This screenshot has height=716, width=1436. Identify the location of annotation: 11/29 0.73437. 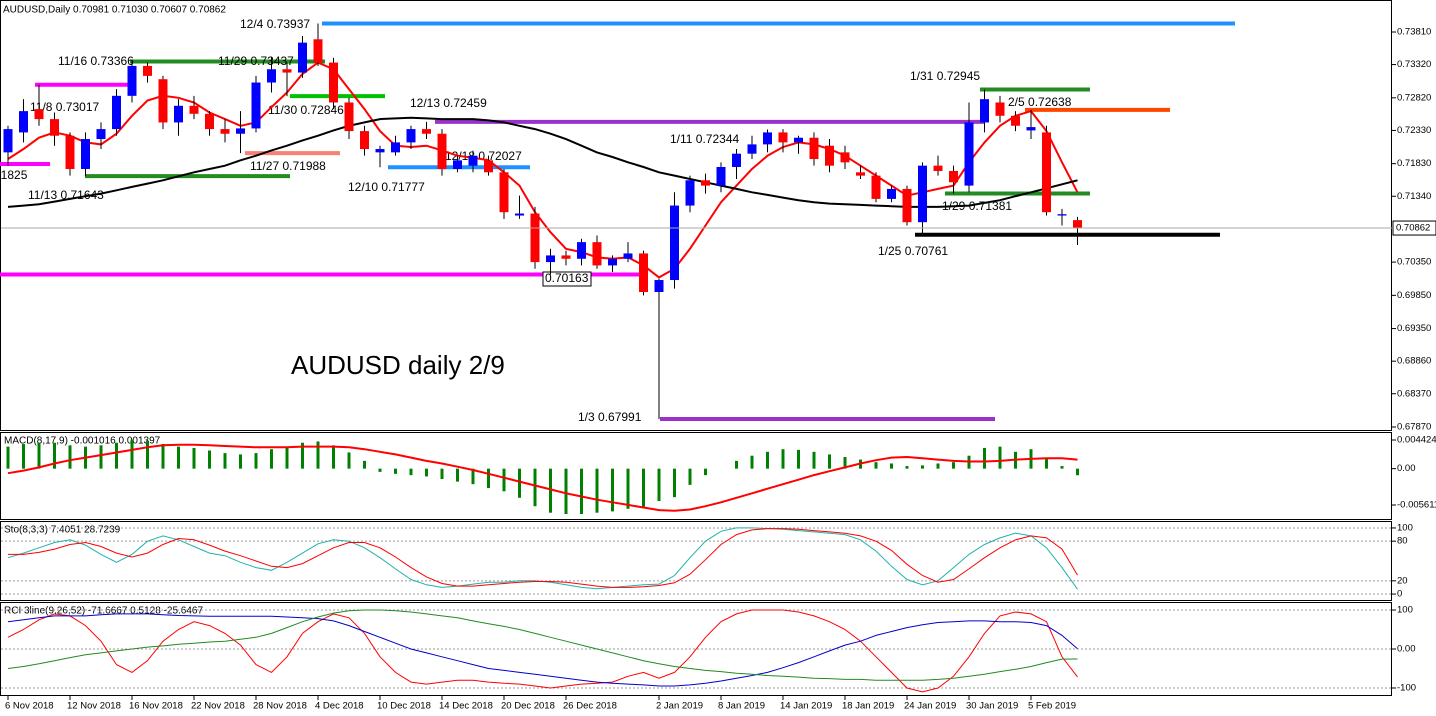
(256, 61).